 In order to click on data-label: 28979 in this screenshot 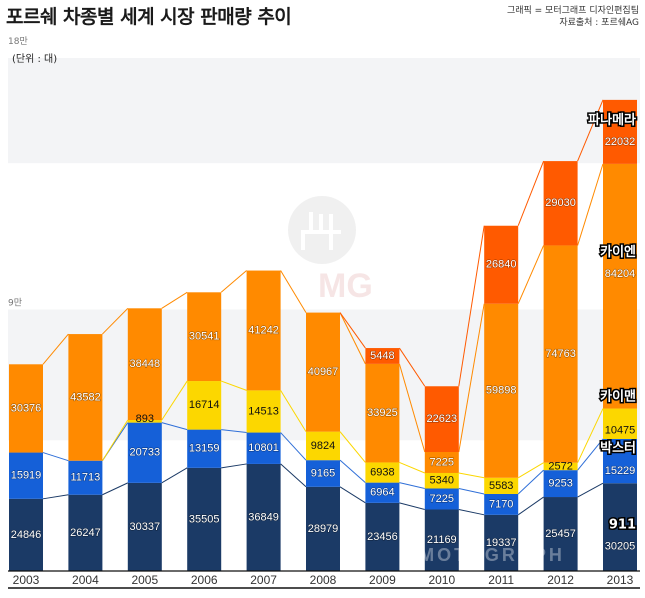, I will do `click(323, 529)`.